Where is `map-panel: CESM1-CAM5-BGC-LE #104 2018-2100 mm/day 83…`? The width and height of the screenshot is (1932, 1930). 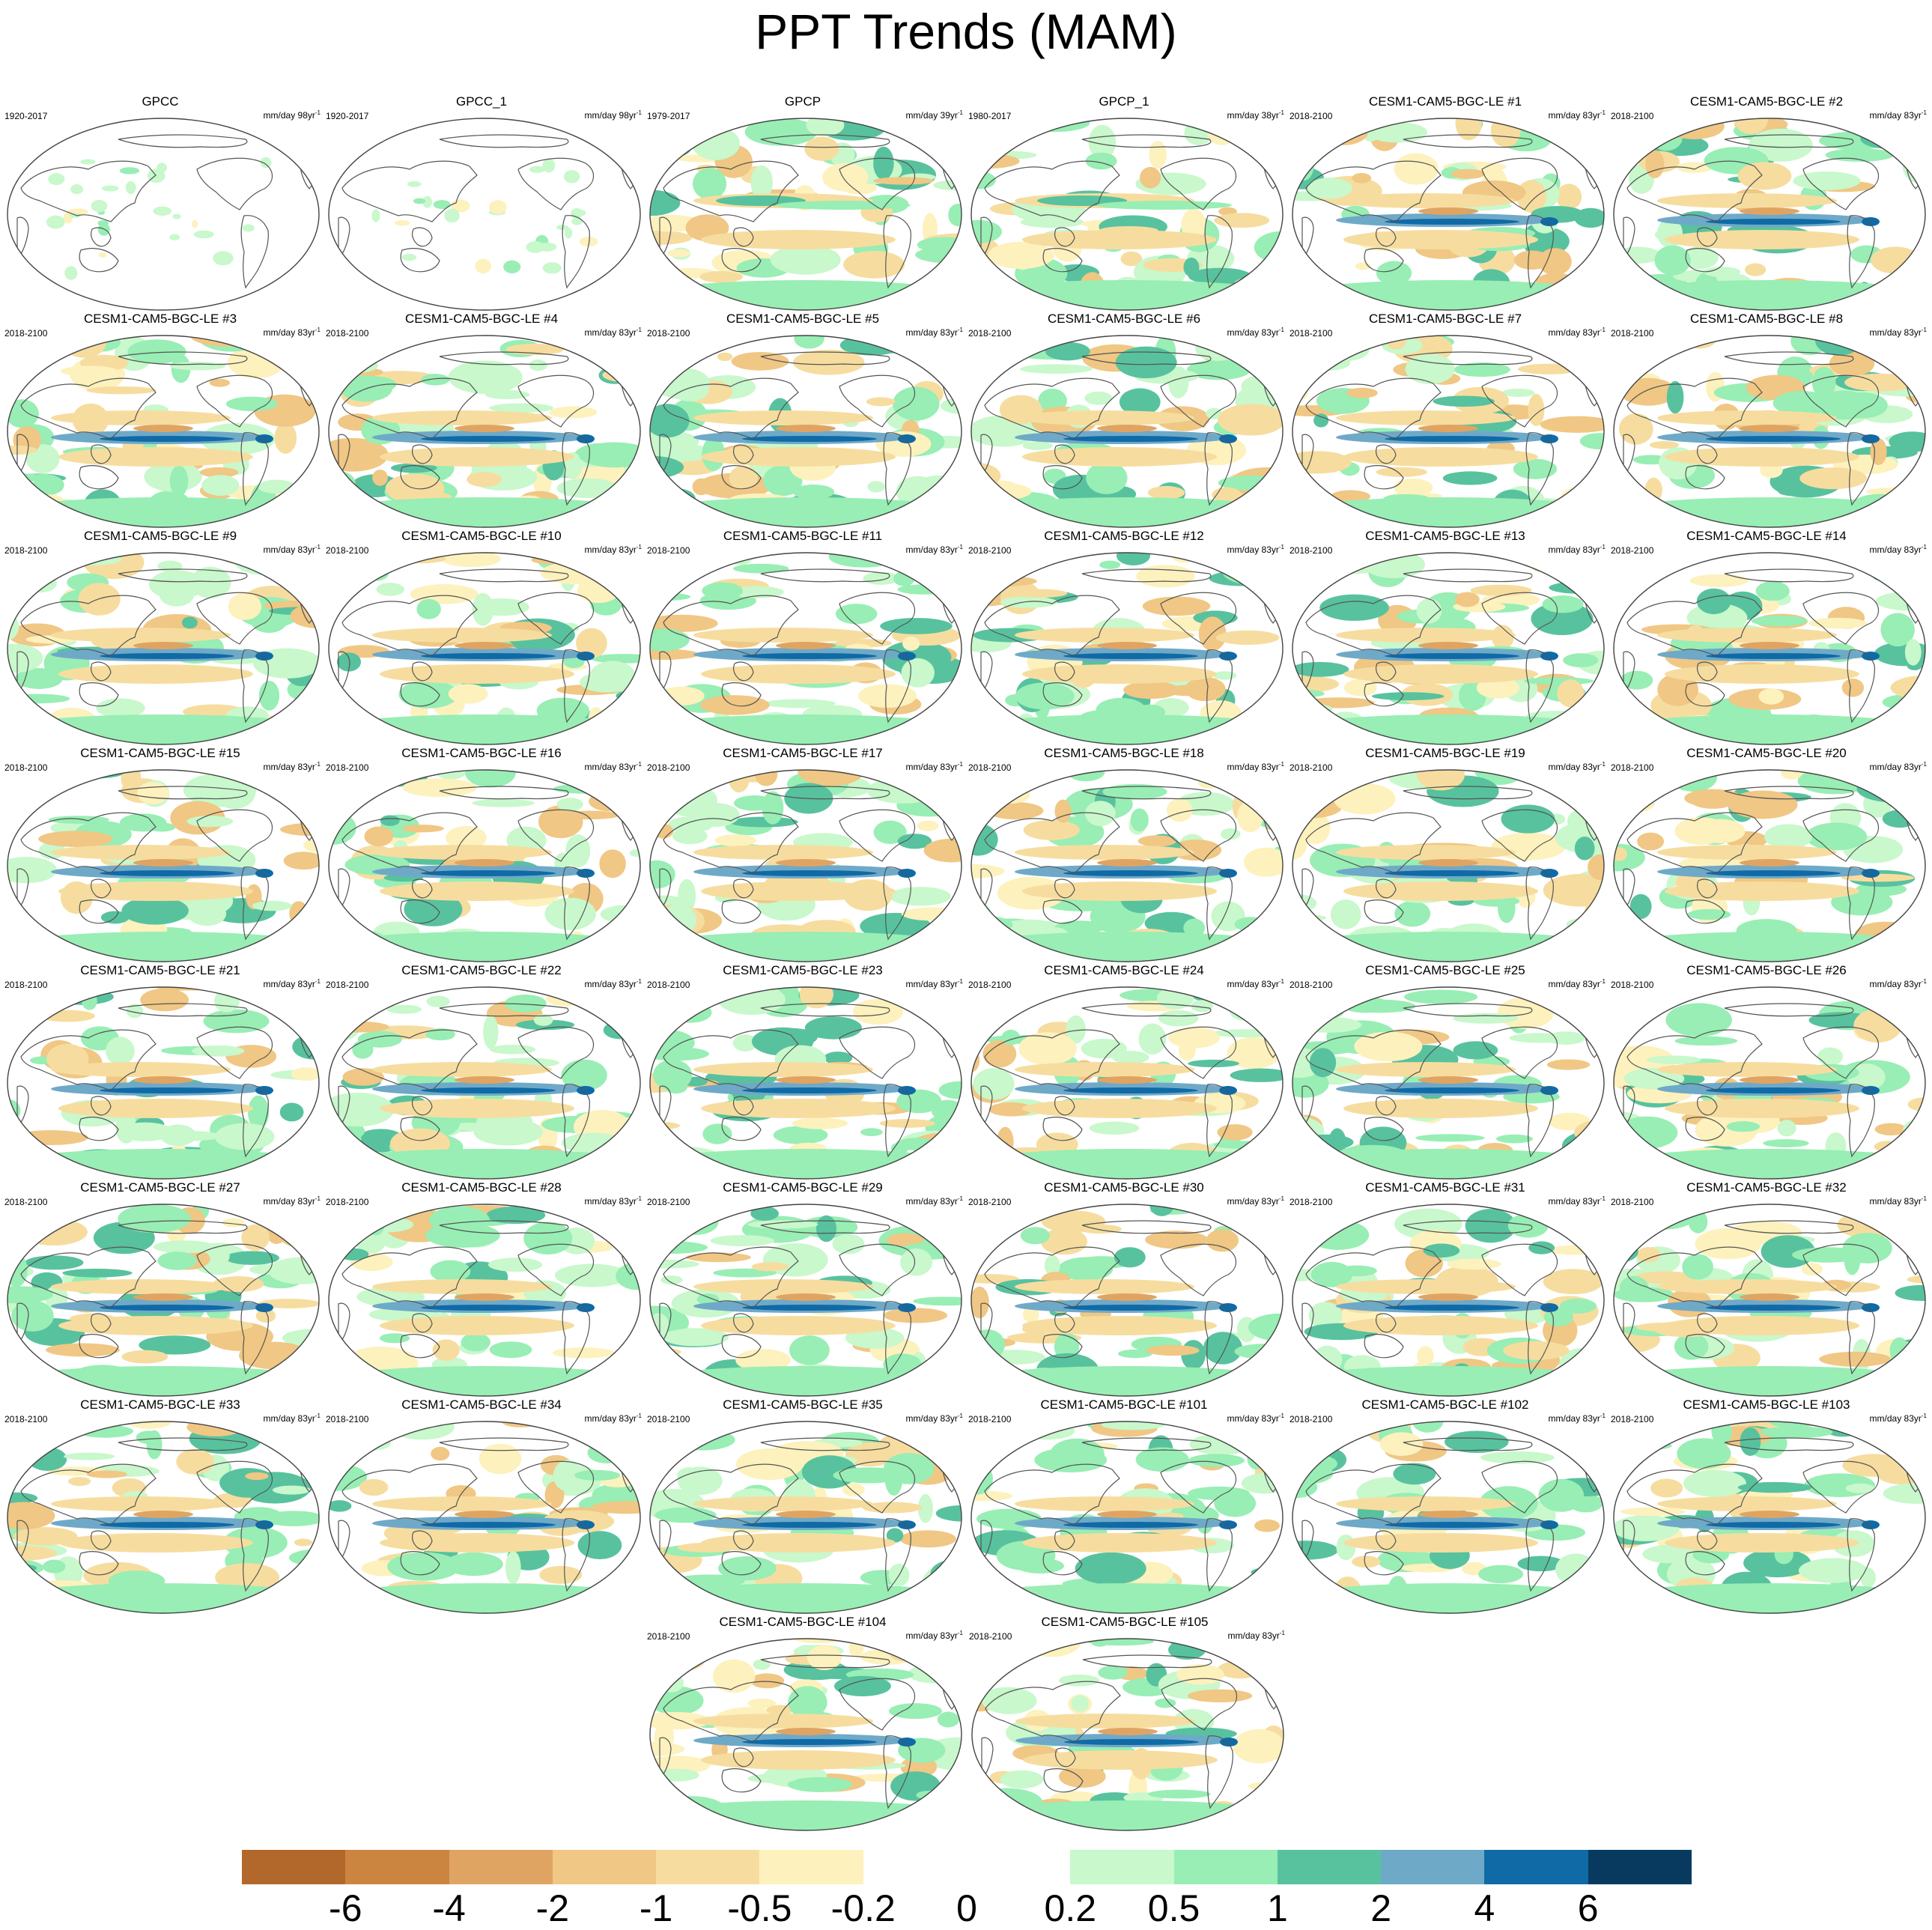 map-panel: CESM1-CAM5-BGC-LE #104 2018-2100 mm/day 83… is located at coordinates (803, 1723).